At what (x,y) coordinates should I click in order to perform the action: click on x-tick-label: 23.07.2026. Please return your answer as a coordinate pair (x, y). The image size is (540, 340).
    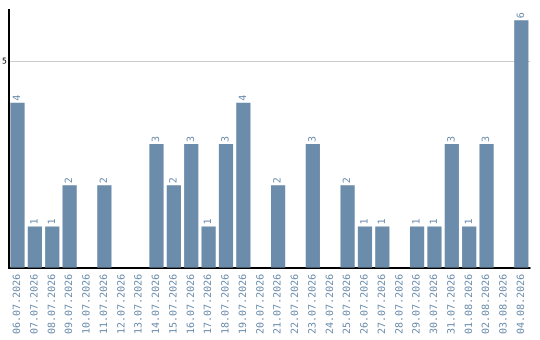
    Looking at the image, I should click on (312, 304).